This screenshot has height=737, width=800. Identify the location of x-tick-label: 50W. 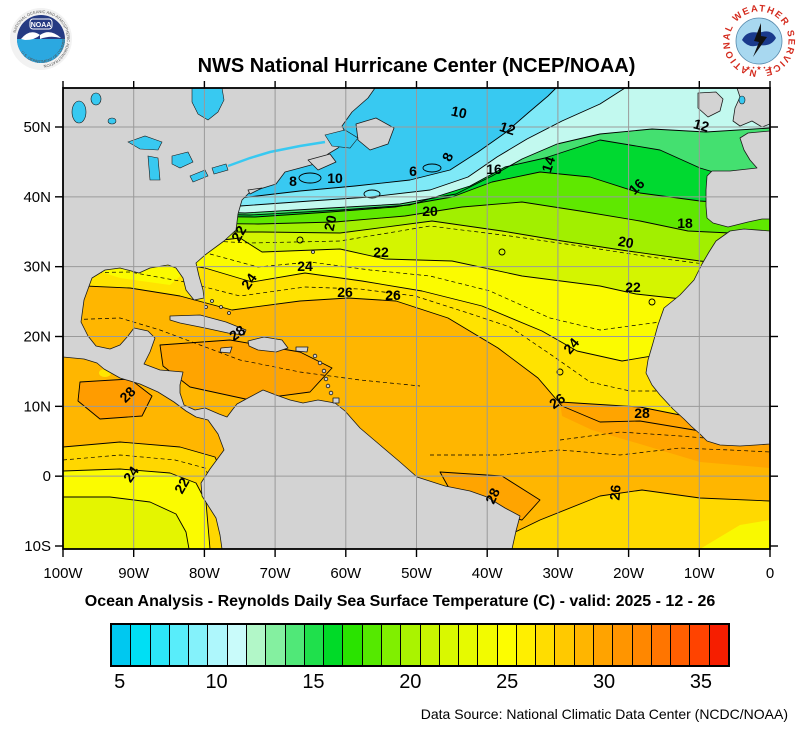
(417, 573).